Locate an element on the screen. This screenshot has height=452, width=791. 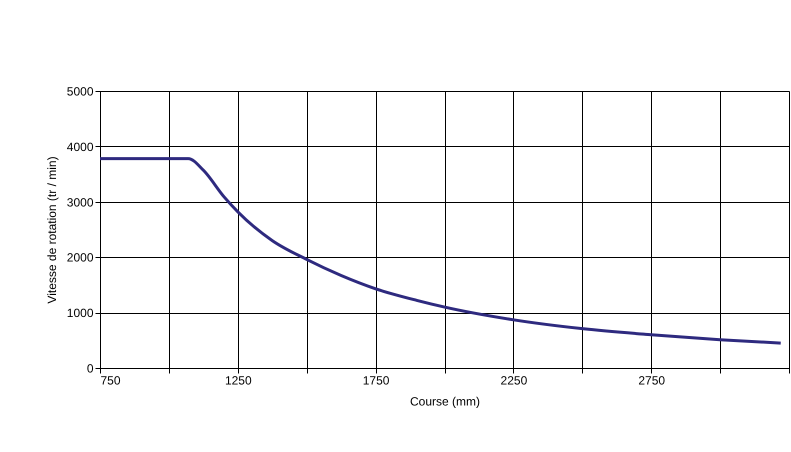
x-tick-label: 1750 is located at coordinates (376, 381).